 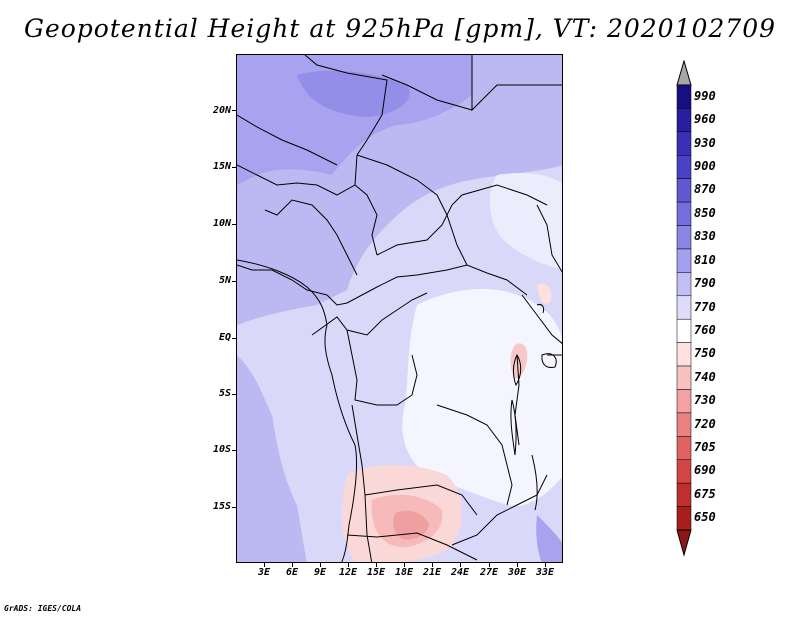 I want to click on lat-label: 5S, so click(x=224, y=393).